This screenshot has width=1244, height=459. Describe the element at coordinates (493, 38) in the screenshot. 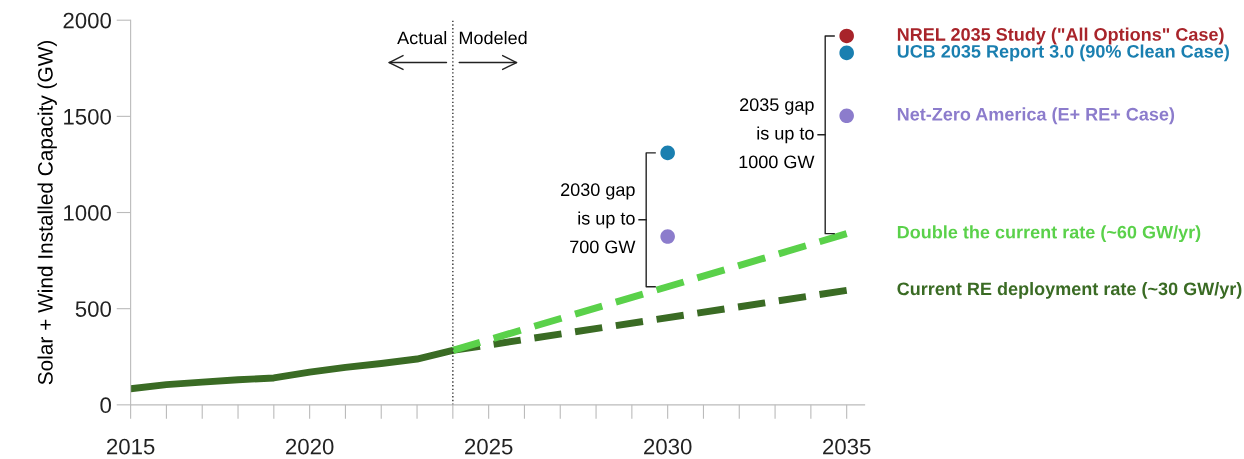

I see `annotation: Modeled` at that location.